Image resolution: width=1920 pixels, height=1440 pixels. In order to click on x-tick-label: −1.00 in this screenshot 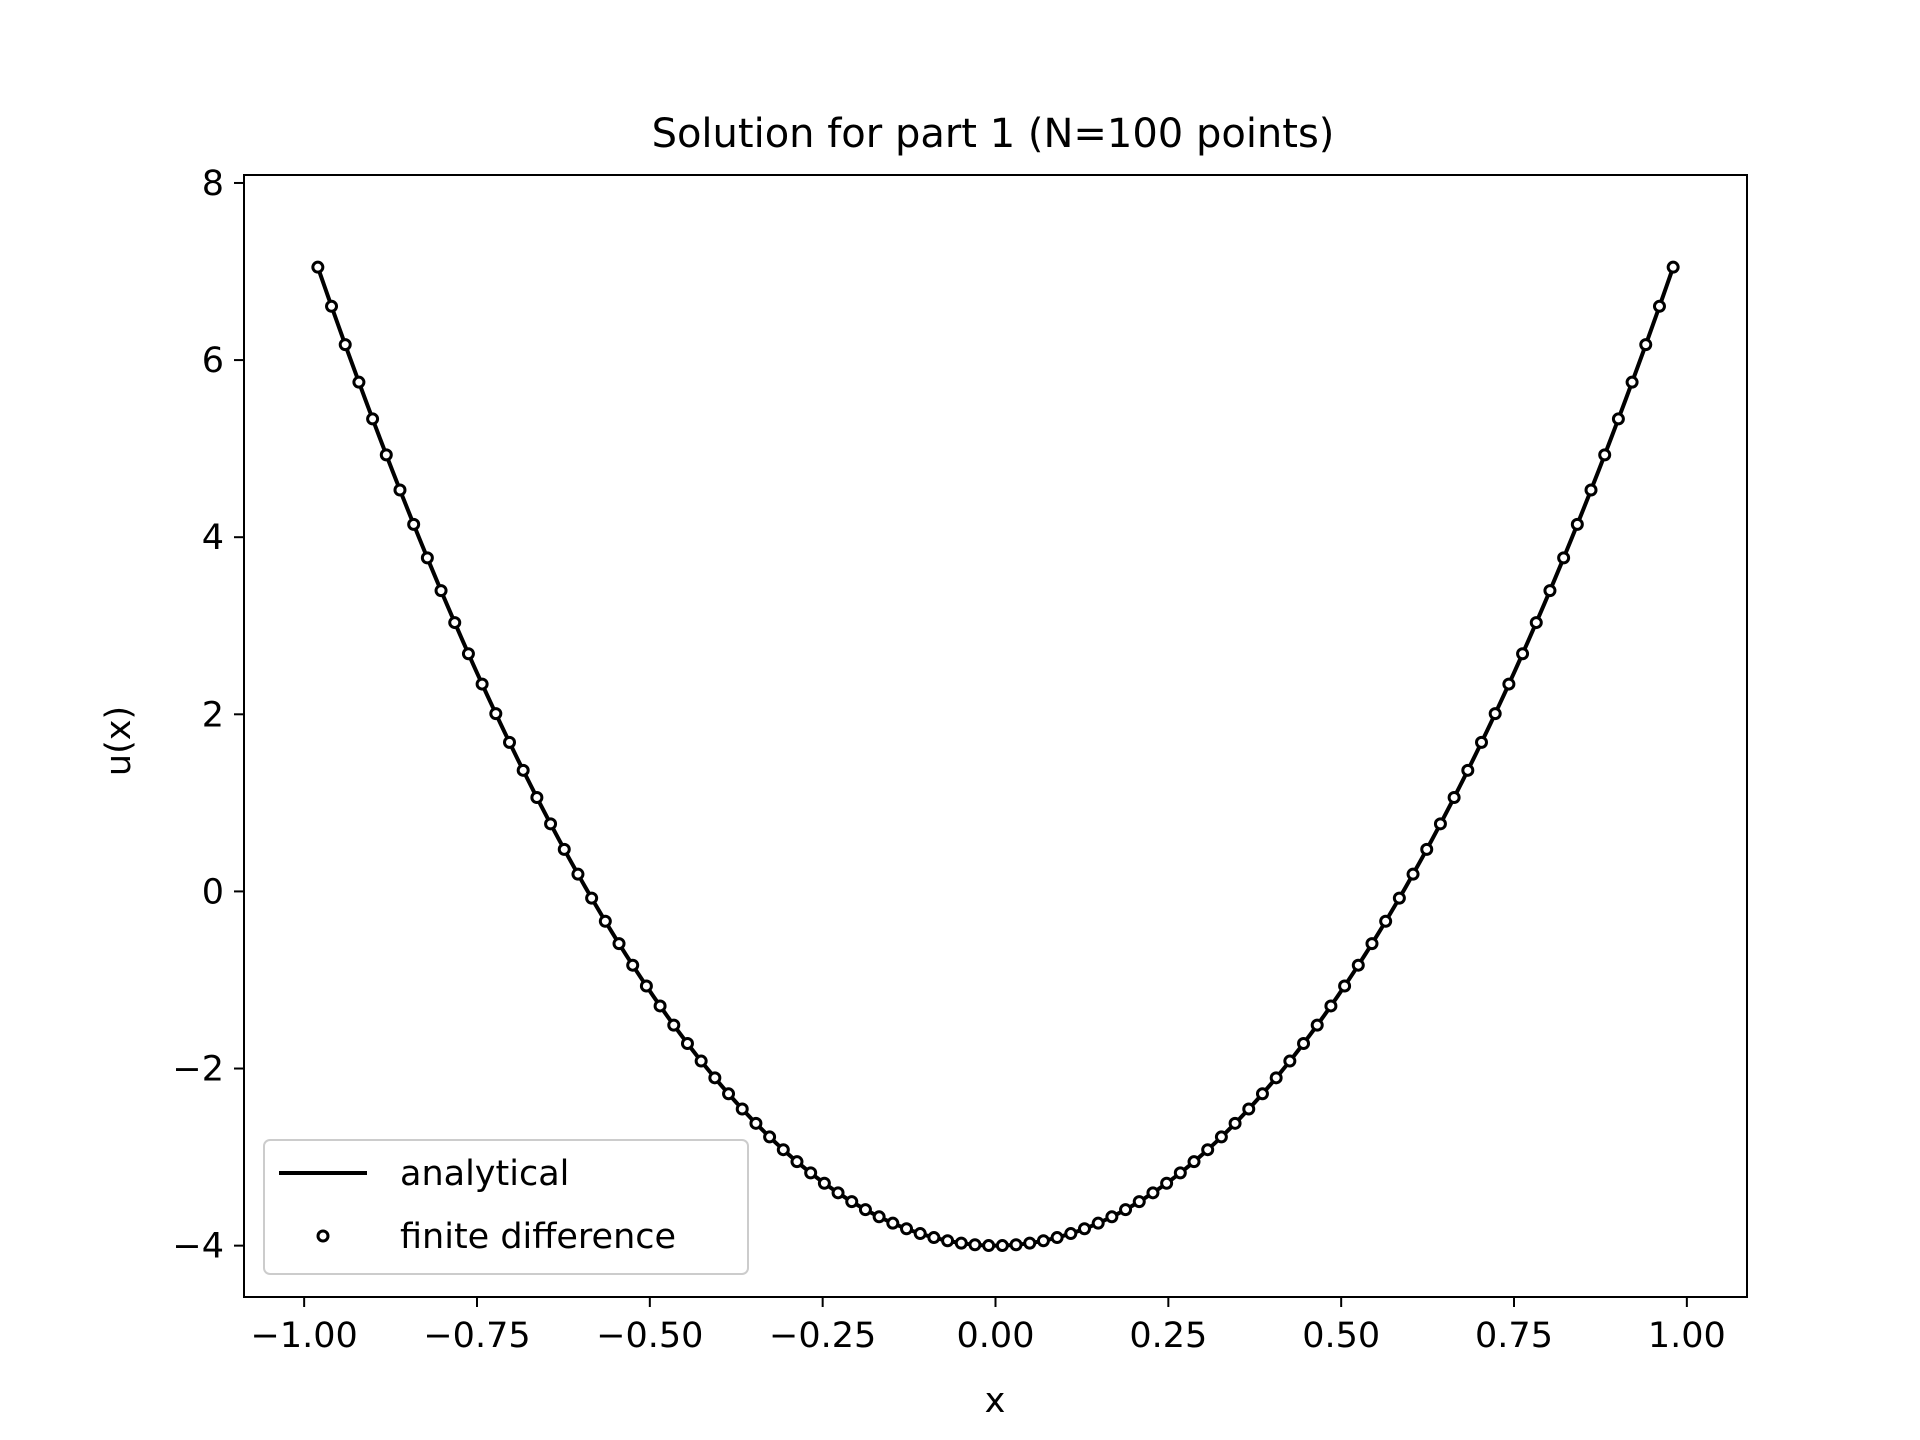, I will do `click(304, 1336)`.